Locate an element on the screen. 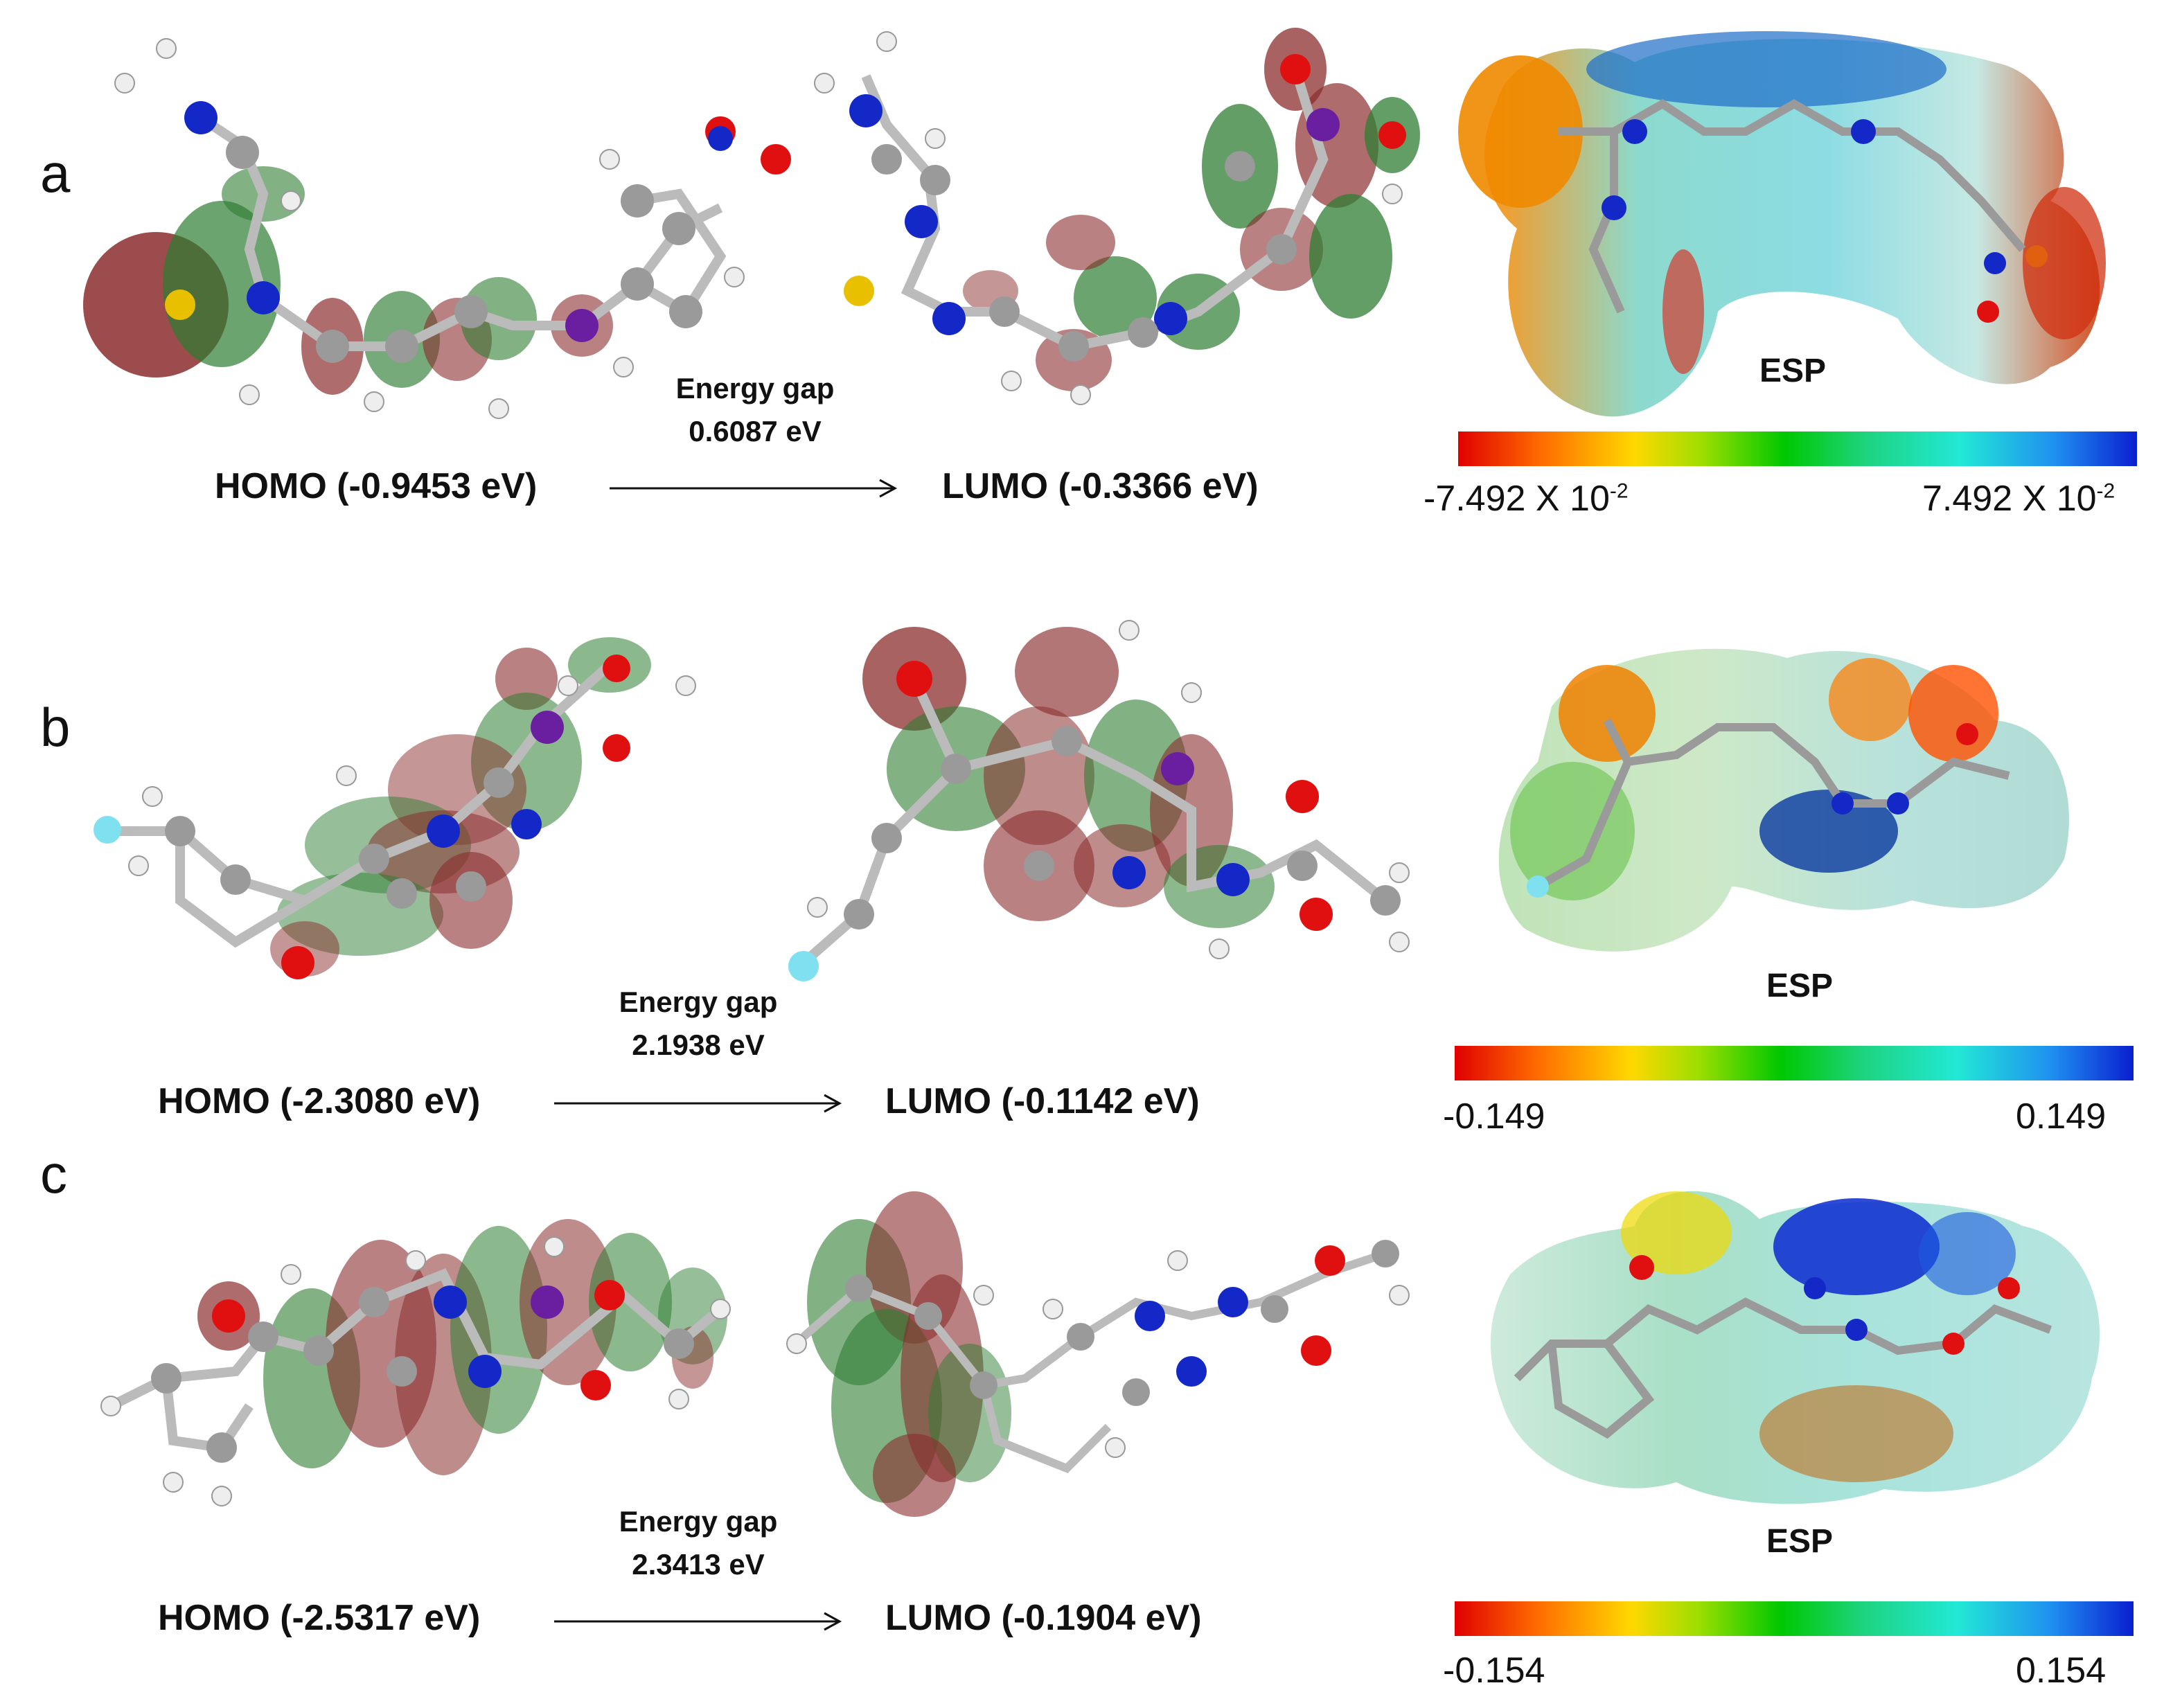 This screenshot has height=1708, width=2173. energy-gap-title-b: Energy gap is located at coordinates (698, 1002).